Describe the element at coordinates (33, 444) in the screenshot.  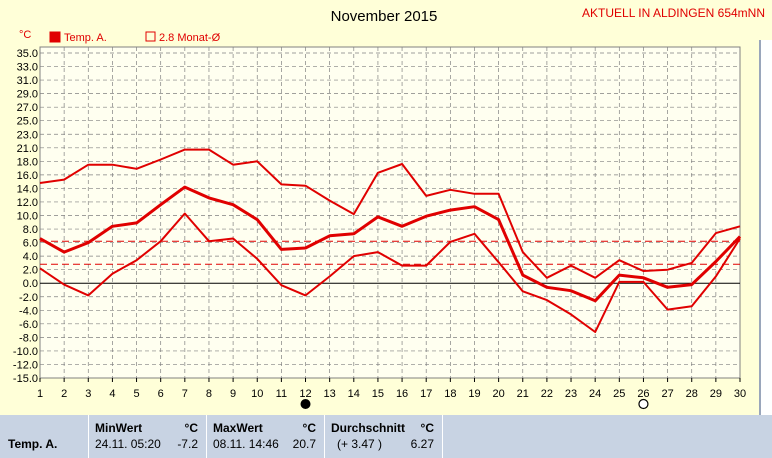
I see `stats-row-label: Temp. A.` at that location.